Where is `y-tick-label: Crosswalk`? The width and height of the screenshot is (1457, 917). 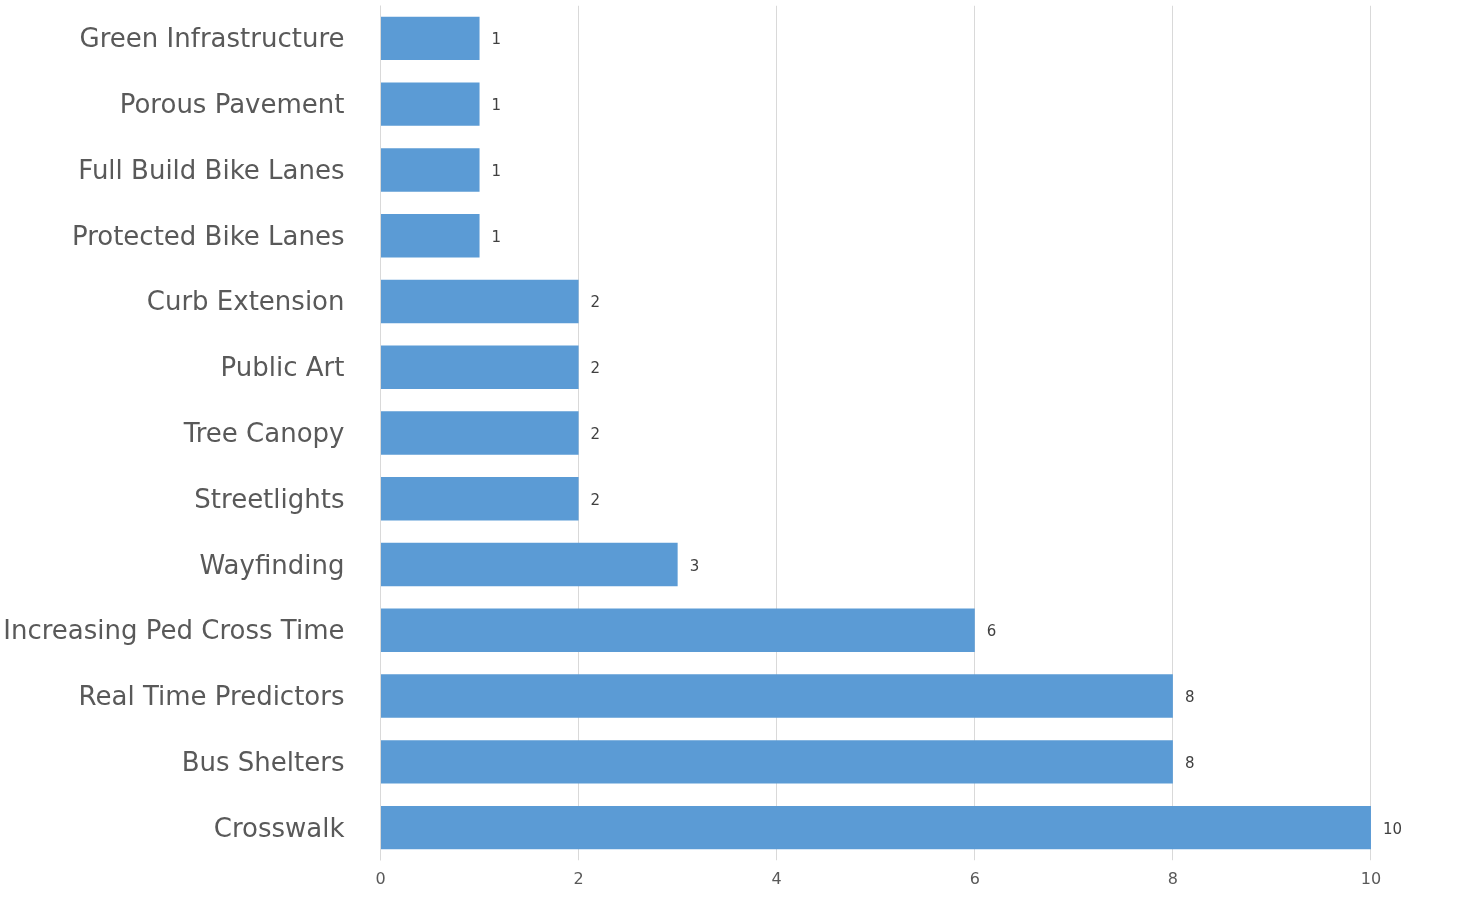 y-tick-label: Crosswalk is located at coordinates (279, 827).